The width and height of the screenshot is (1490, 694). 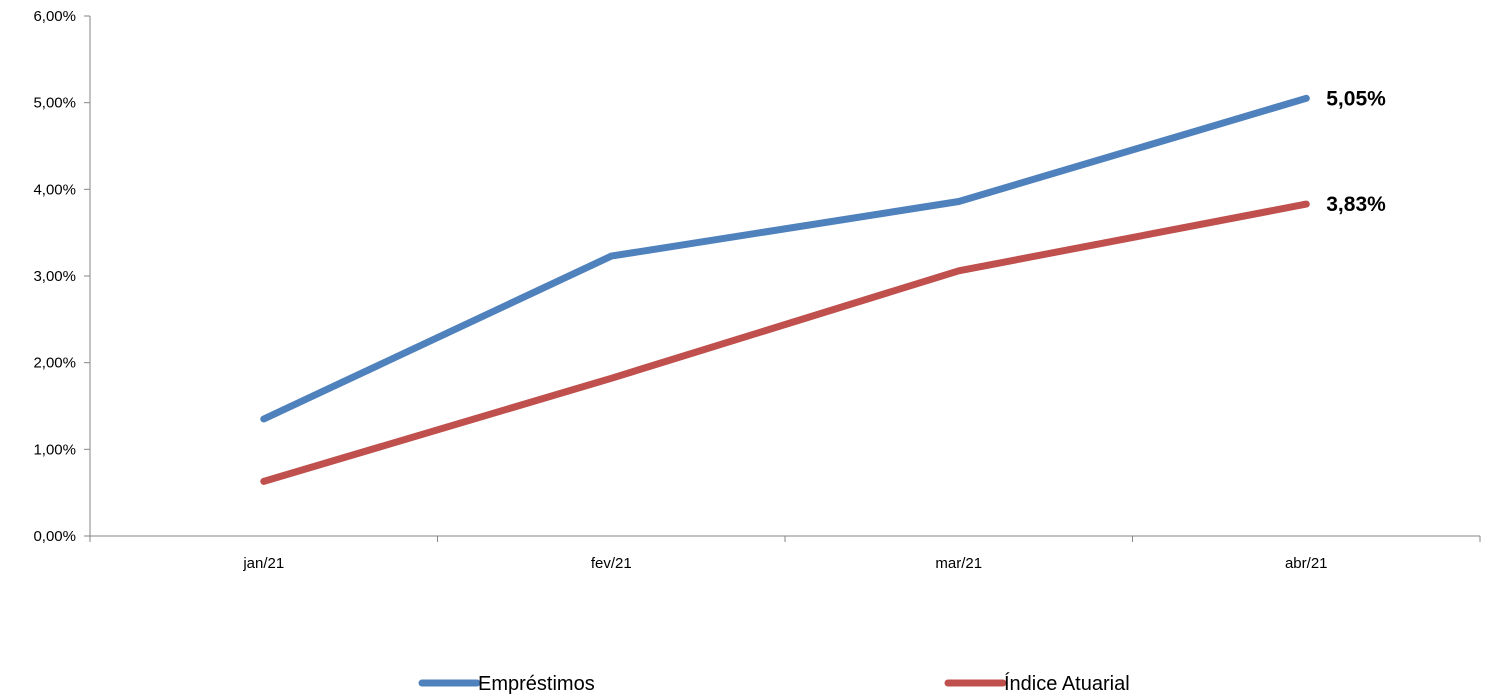 What do you see at coordinates (54, 16) in the screenshot?
I see `y-tick-label: 6,00%` at bounding box center [54, 16].